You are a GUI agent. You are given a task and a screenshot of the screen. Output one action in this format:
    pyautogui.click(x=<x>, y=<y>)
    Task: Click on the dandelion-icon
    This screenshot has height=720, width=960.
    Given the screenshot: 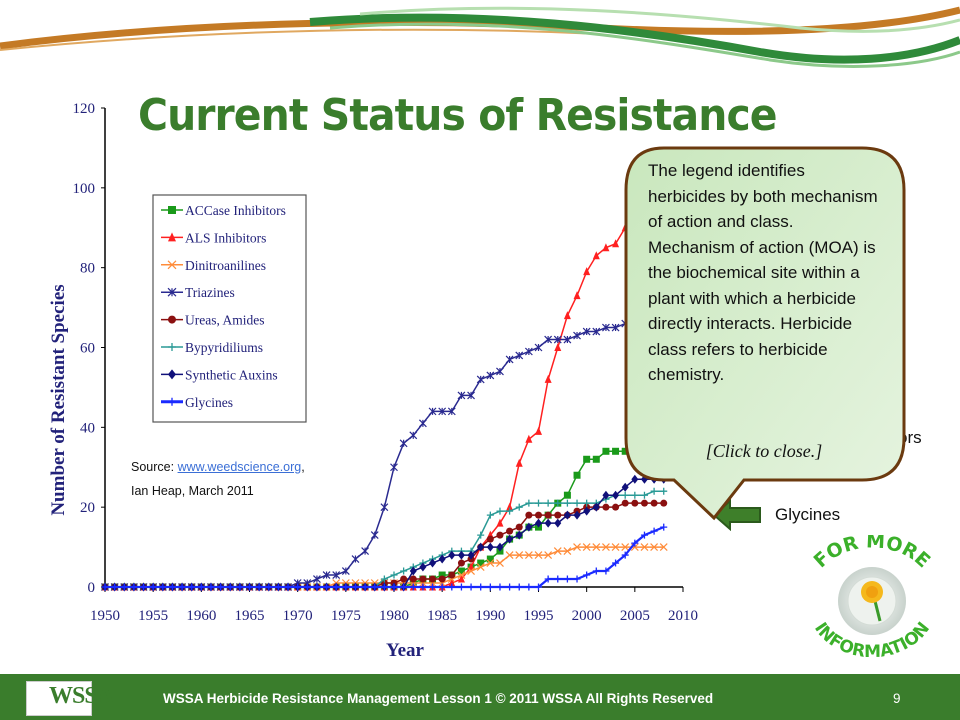 What is the action you would take?
    pyautogui.click(x=872, y=601)
    